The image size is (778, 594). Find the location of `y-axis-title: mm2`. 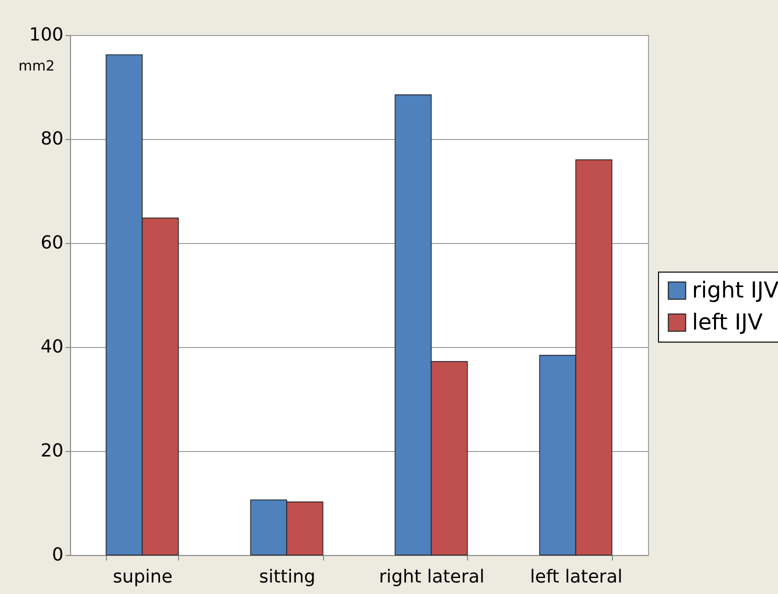

y-axis-title: mm2 is located at coordinates (36, 66).